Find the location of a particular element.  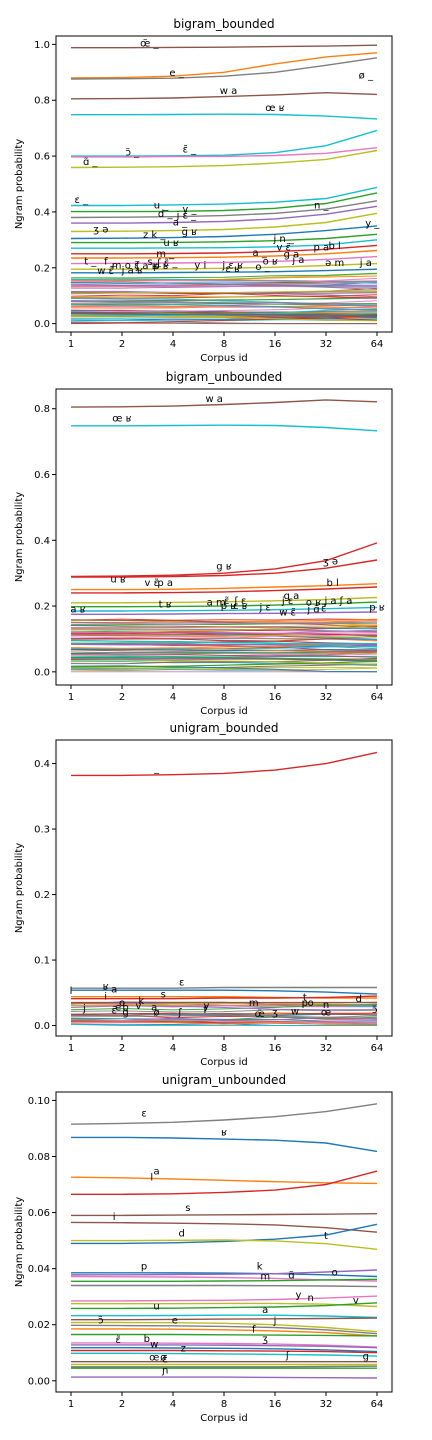

y-tick-label: 0.1 is located at coordinates (42, 961).